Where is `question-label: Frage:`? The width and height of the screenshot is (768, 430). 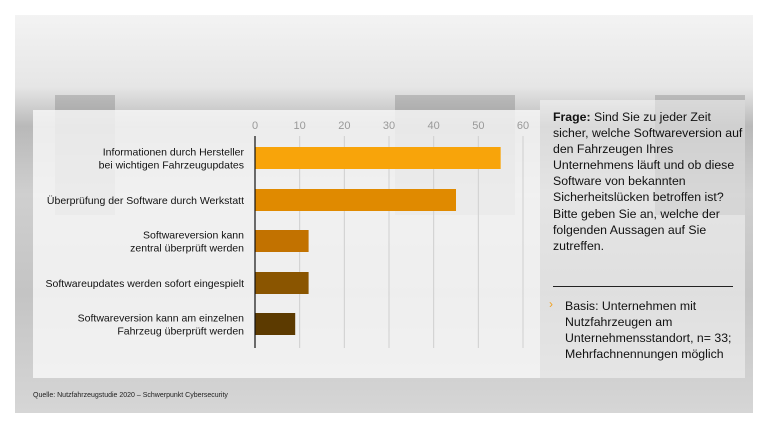
question-label: Frage: is located at coordinates (572, 117).